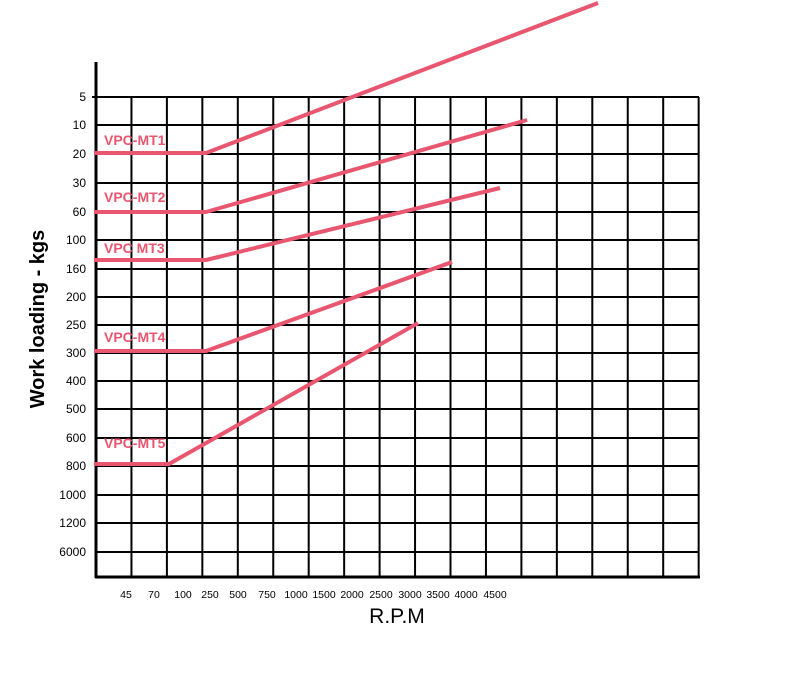  What do you see at coordinates (76, 466) in the screenshot?
I see `y-tick-label: 800` at bounding box center [76, 466].